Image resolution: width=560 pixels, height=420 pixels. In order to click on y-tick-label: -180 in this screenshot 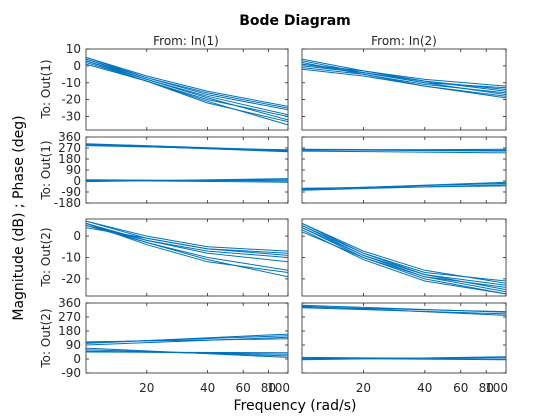, I will do `click(67, 203)`.